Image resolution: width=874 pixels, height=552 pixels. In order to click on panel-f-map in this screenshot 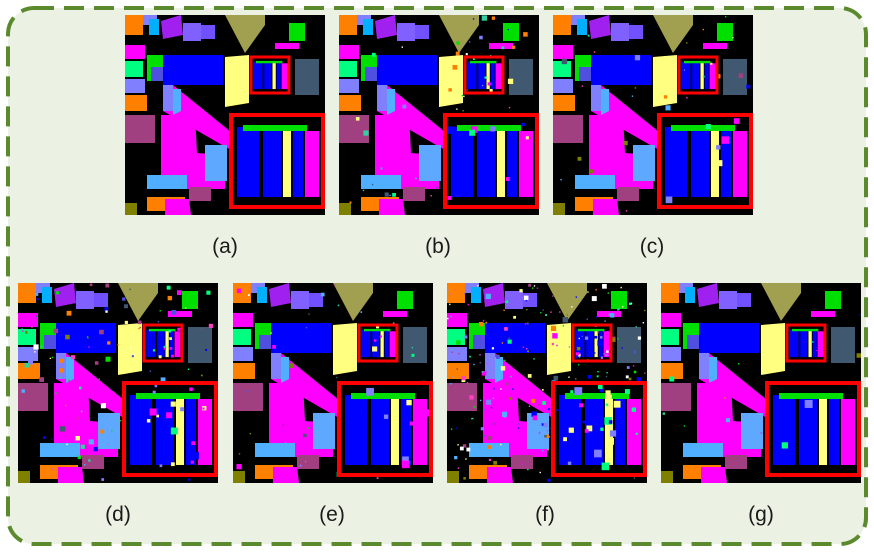, I will do `click(547, 383)`.